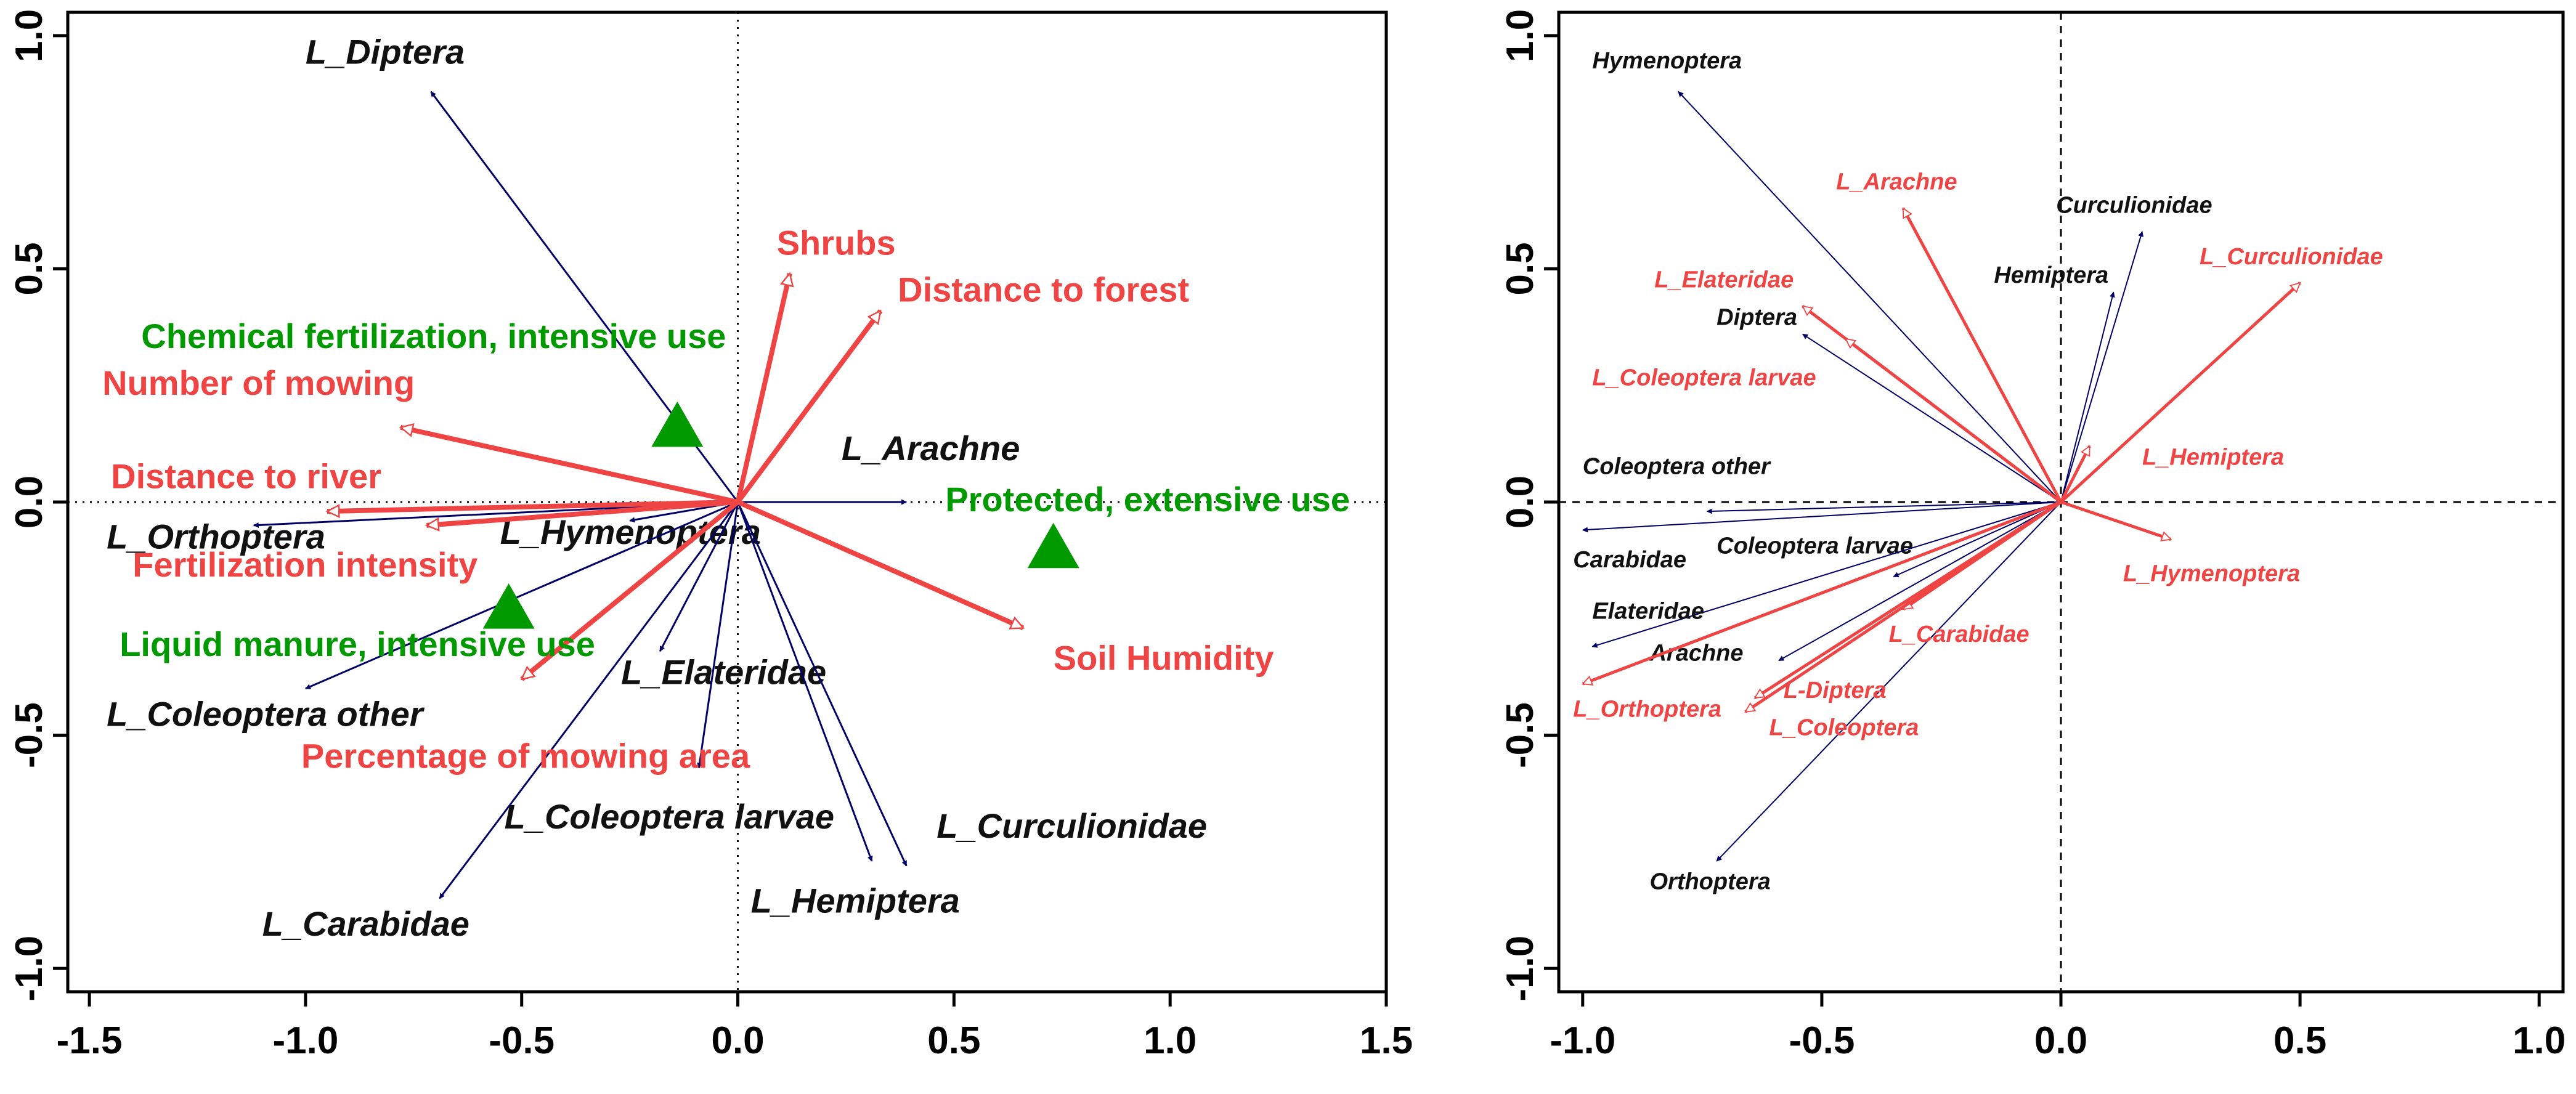 The image size is (2576, 1094). Describe the element at coordinates (737, 1040) in the screenshot. I see `x-tick-label-left: 0.0` at that location.